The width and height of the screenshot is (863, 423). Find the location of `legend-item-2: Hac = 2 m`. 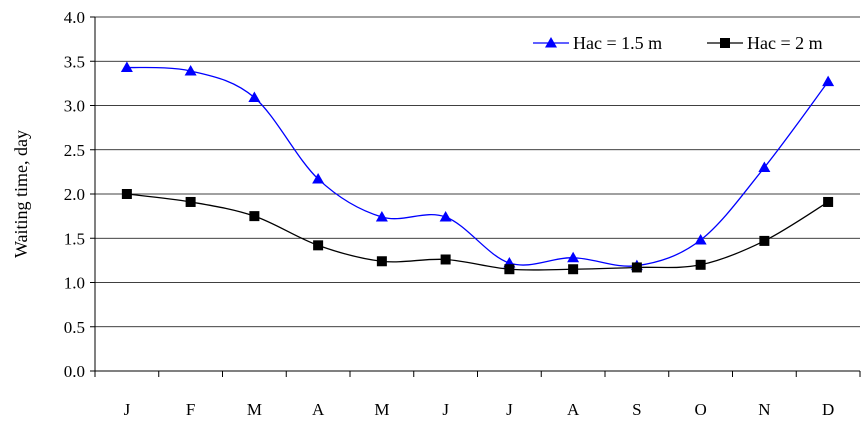

legend-item-2: Hac = 2 m is located at coordinates (765, 43).